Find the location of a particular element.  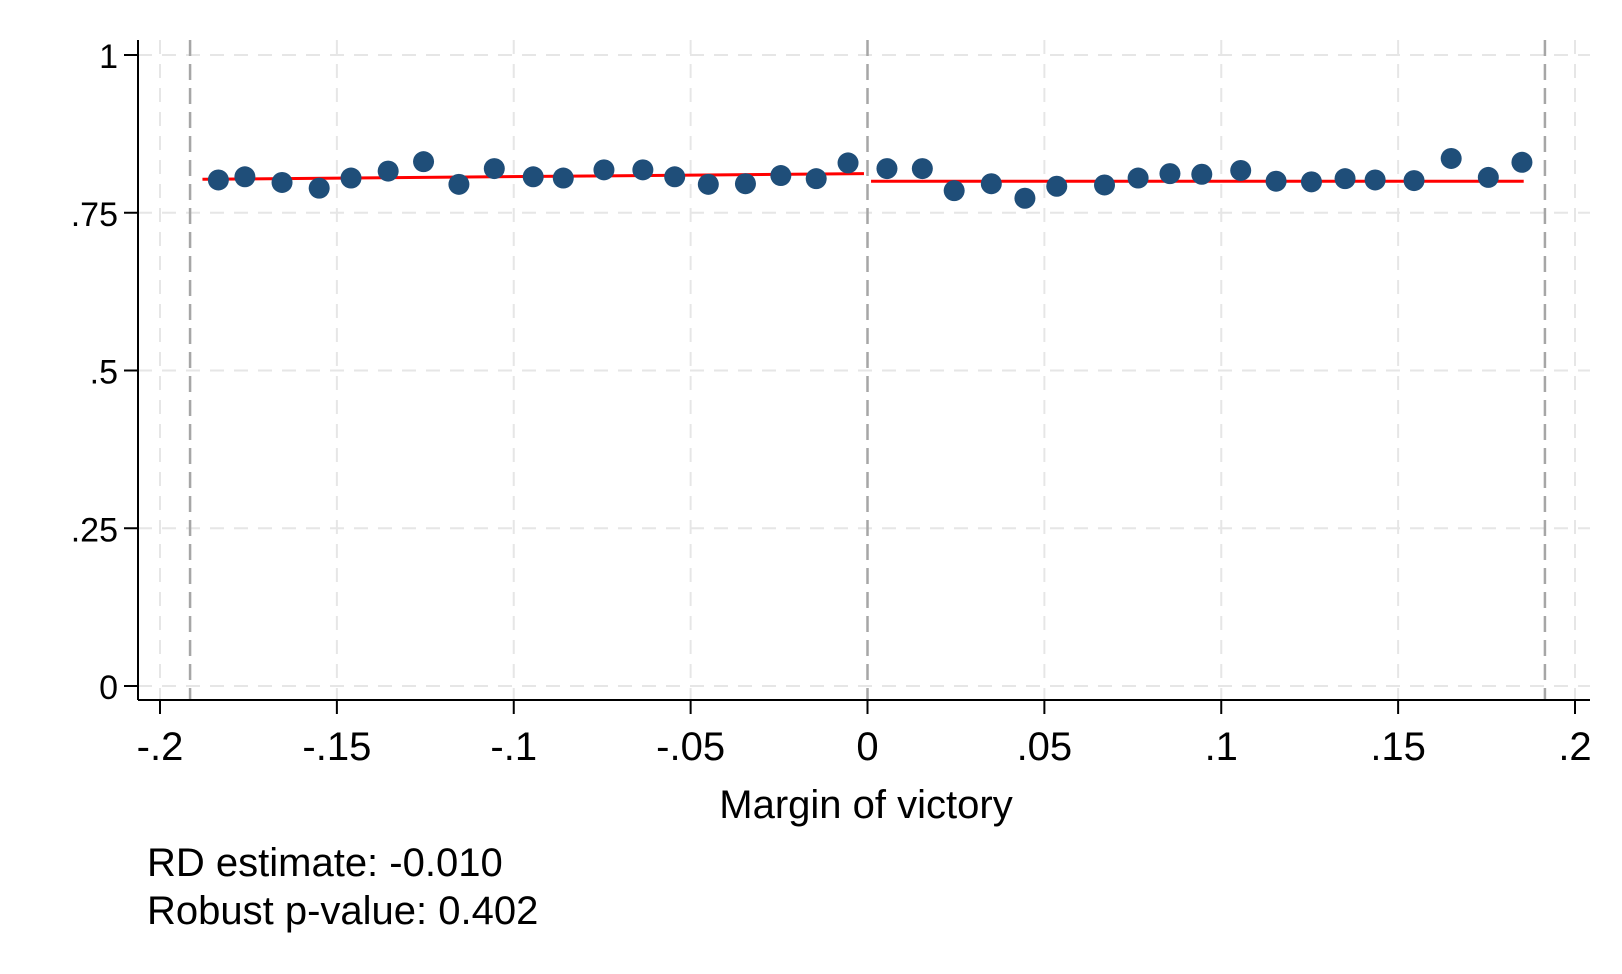

y-tick-label: 1 is located at coordinates (108, 57).